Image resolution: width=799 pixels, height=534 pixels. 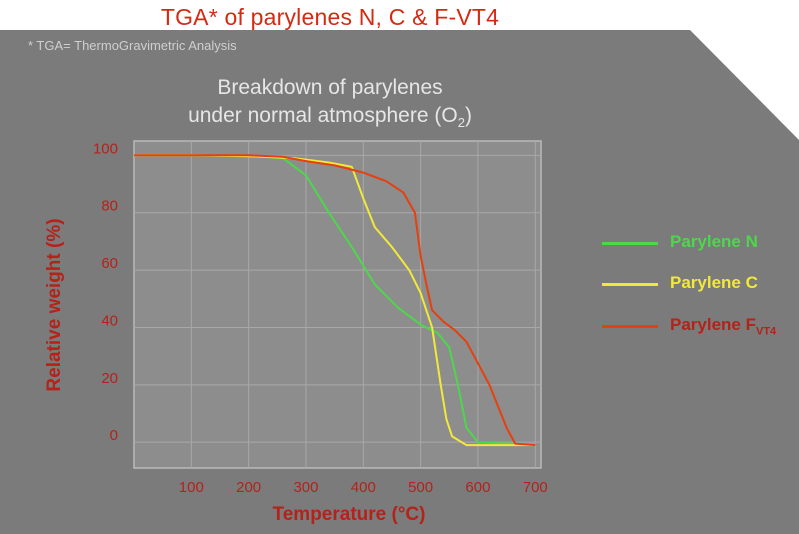 I want to click on y-axis-label: Relative weight (%), so click(x=54, y=305).